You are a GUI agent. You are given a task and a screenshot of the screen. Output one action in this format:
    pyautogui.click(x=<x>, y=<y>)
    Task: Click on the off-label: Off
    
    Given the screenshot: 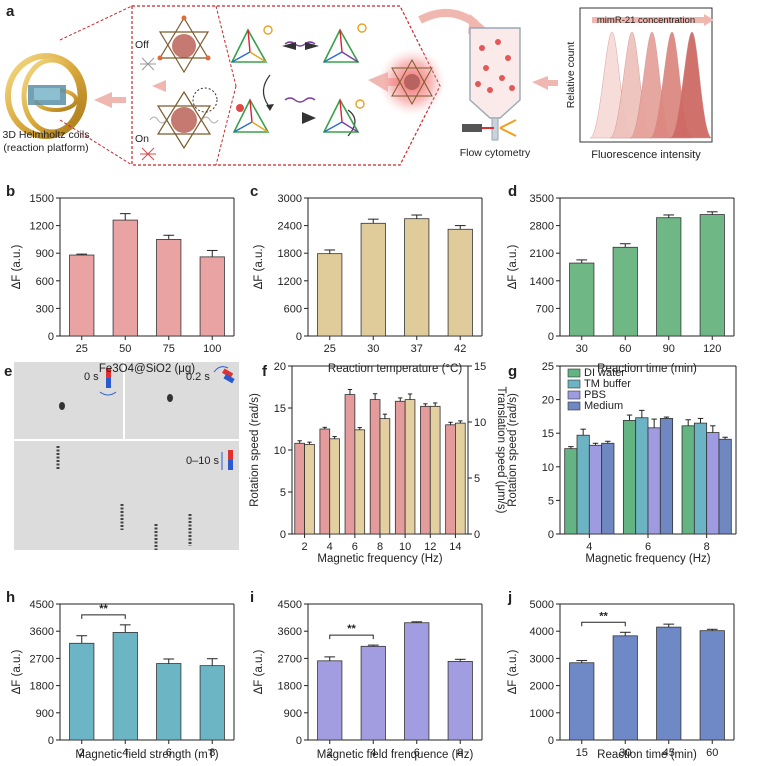 What is the action you would take?
    pyautogui.click(x=142, y=45)
    